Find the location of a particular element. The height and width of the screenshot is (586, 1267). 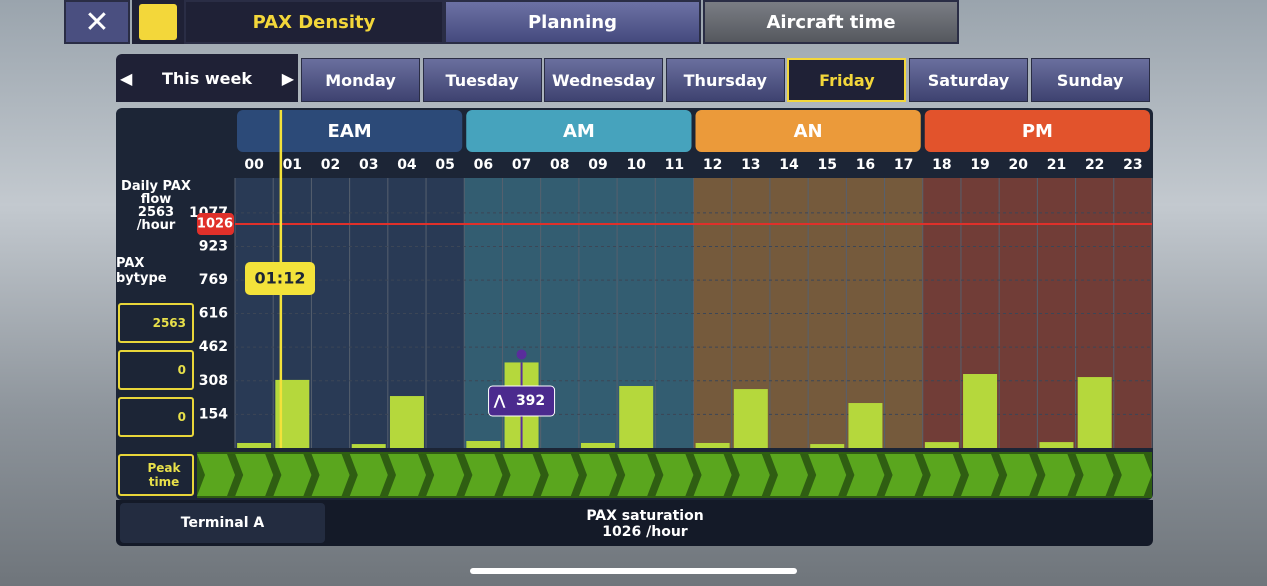

peak-icon: ⋀ is located at coordinates (500, 401).